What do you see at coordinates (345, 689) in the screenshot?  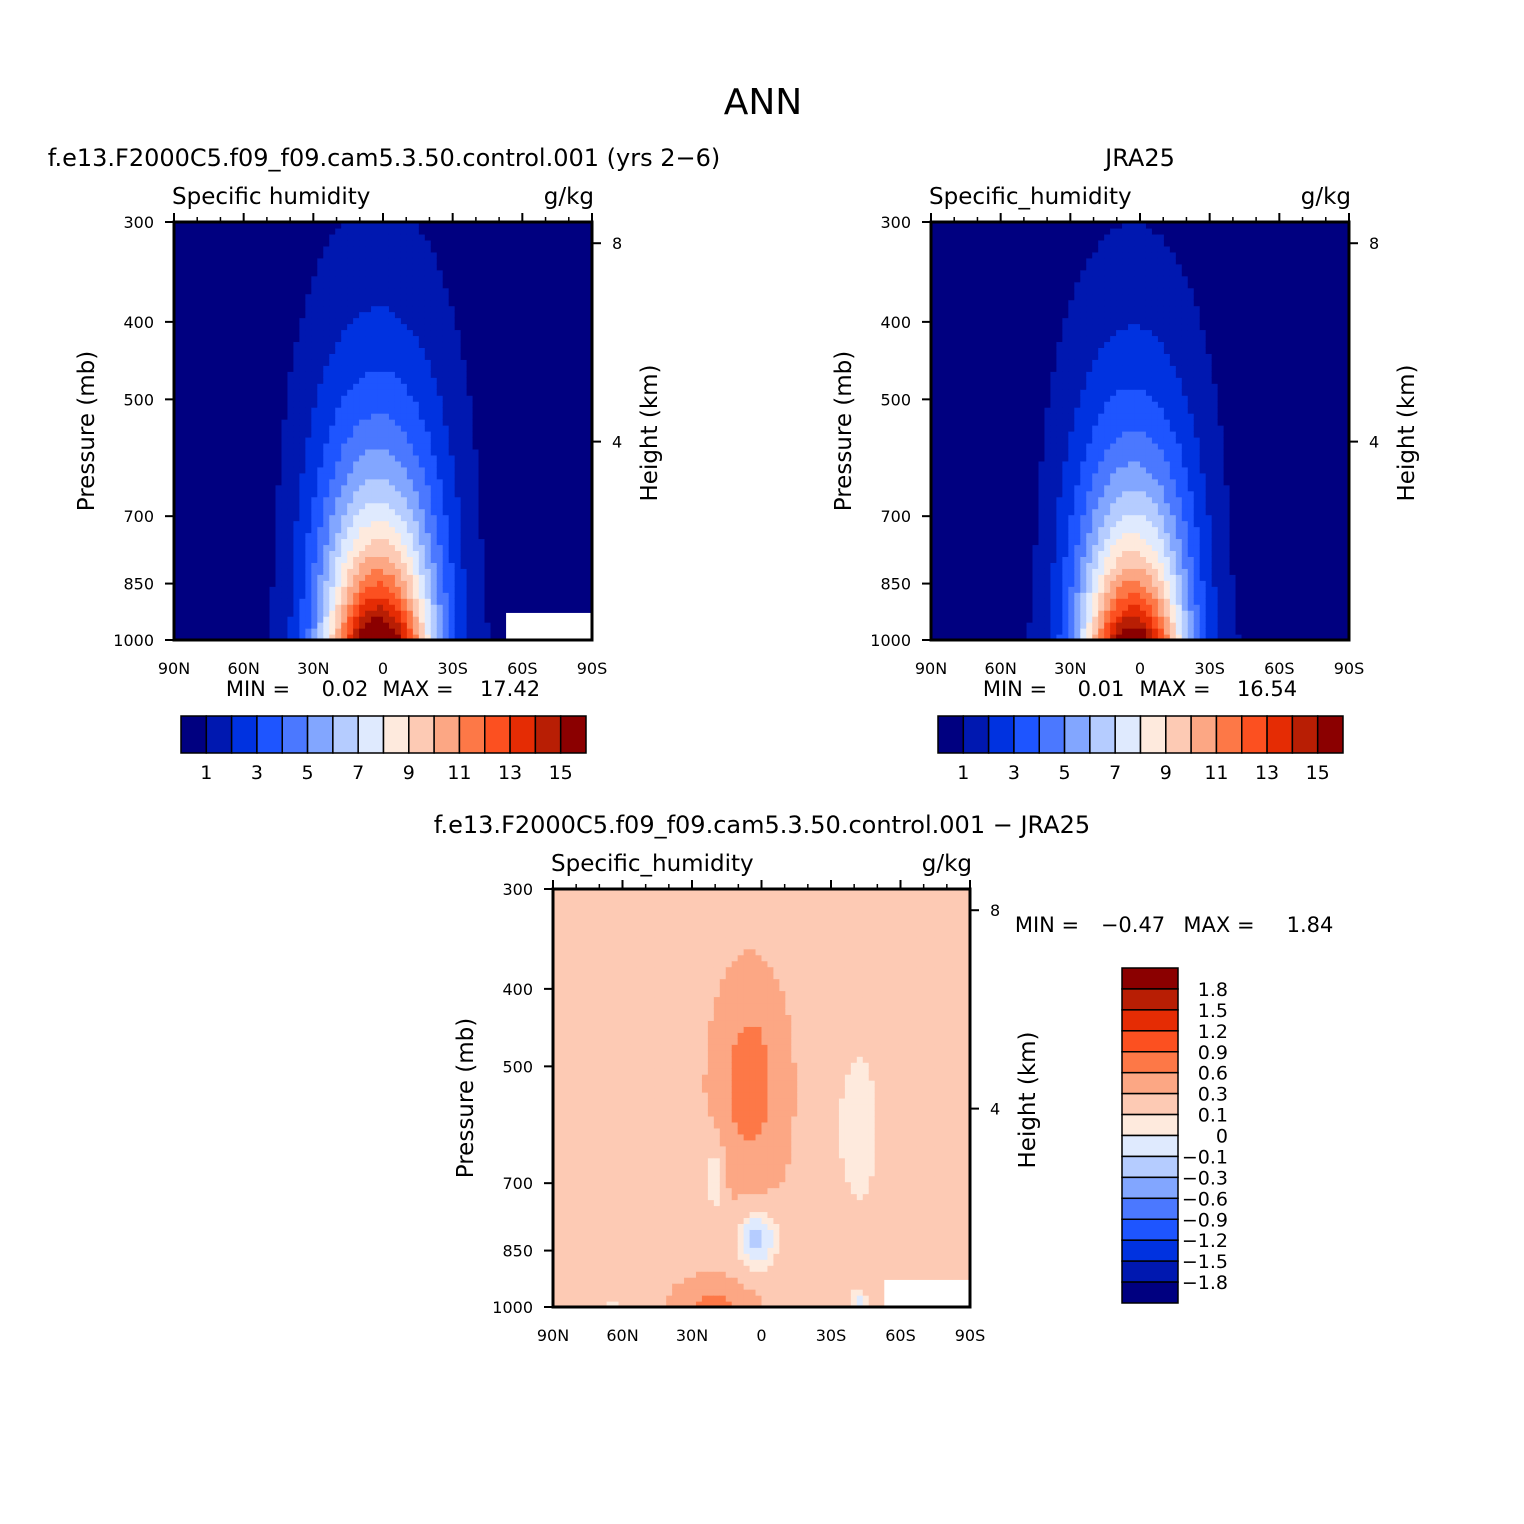 I see `min-value: 0.02` at bounding box center [345, 689].